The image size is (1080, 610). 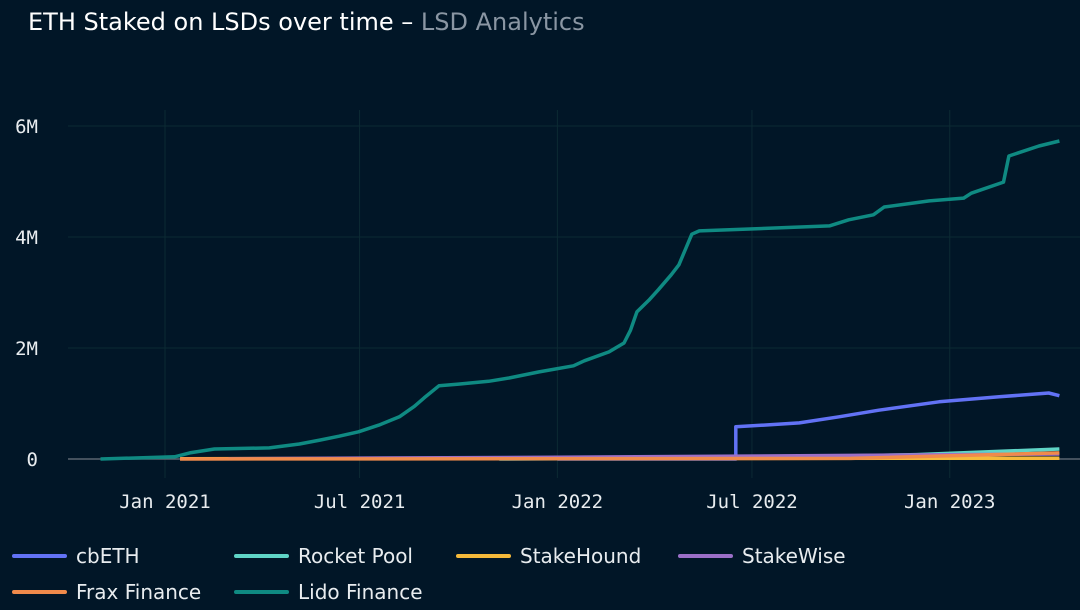 I want to click on legend-label: StakeWise, so click(x=794, y=556).